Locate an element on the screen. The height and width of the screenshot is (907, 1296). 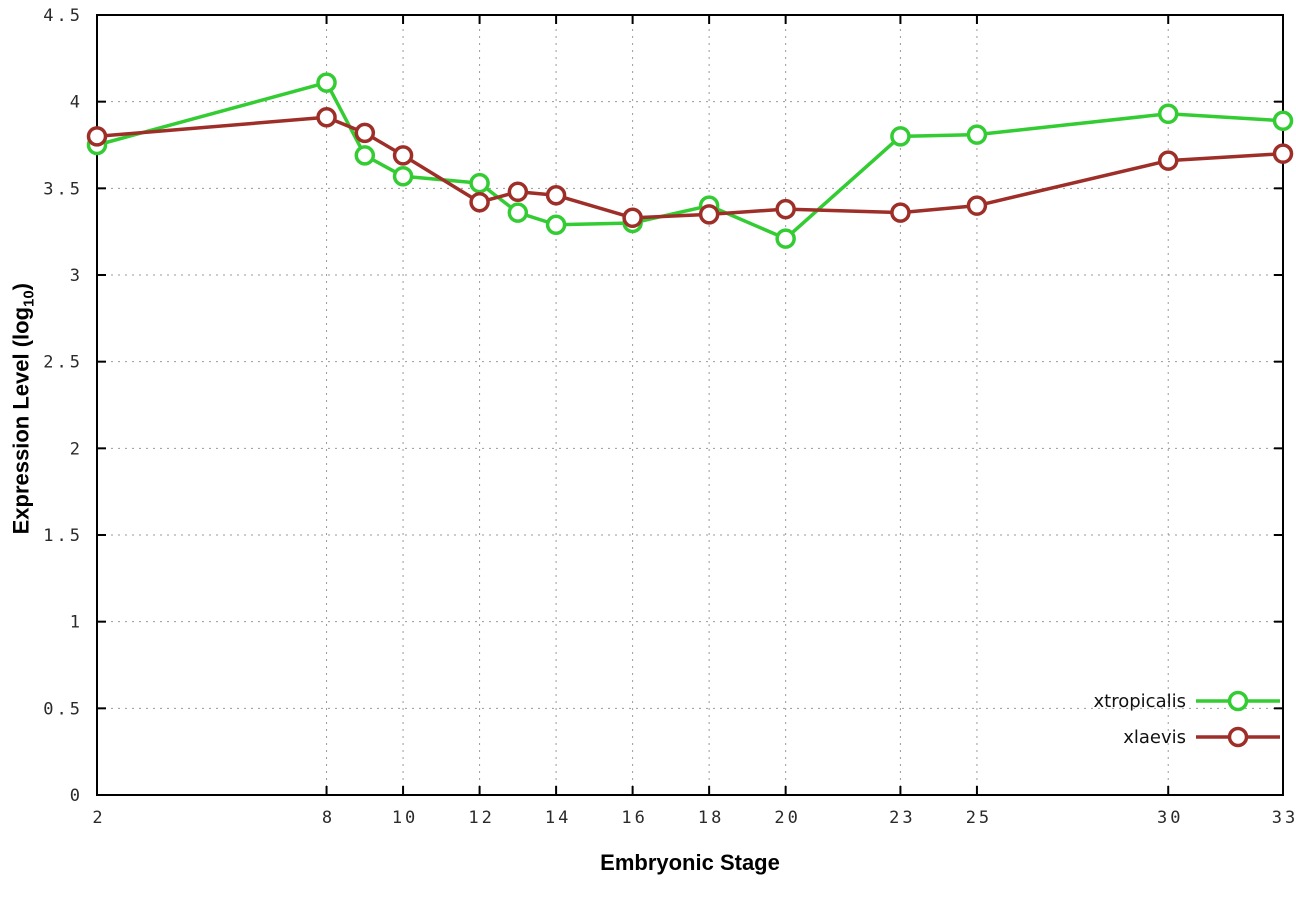
x-tick-label: 14 is located at coordinates (558, 818).